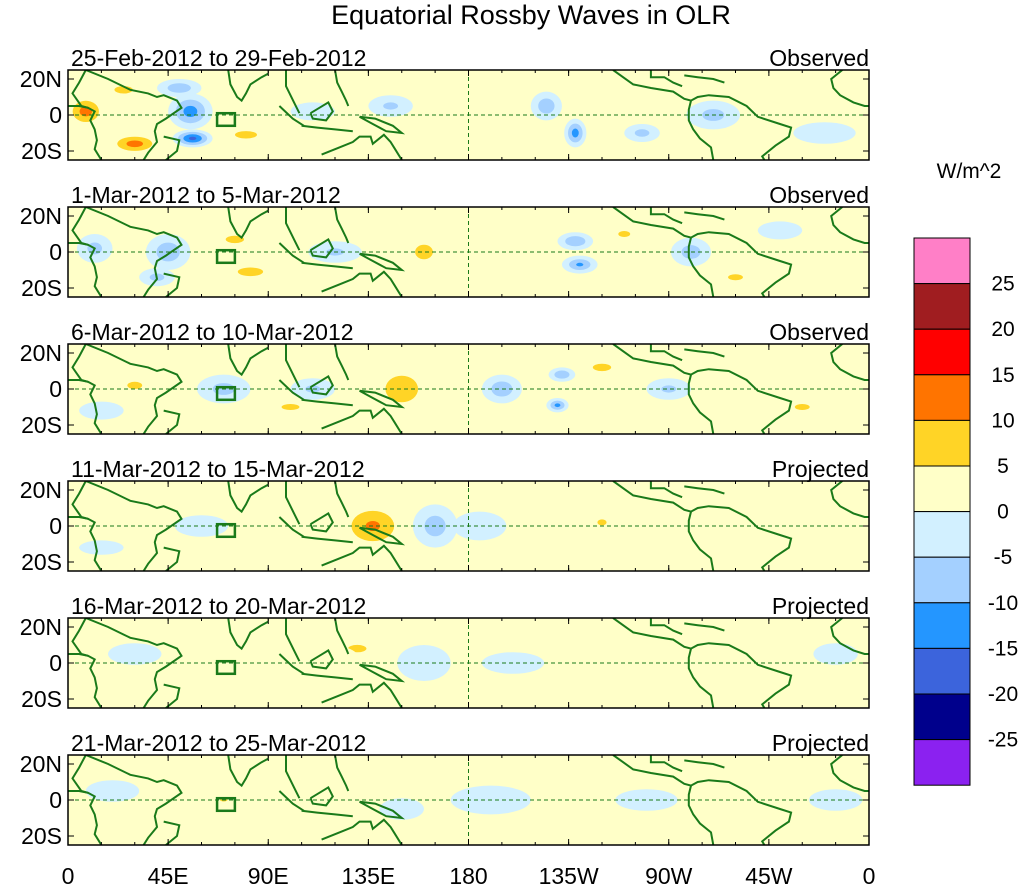 The height and width of the screenshot is (890, 1021). What do you see at coordinates (1002, 284) in the screenshot?
I see `colorbar-tick-label: 25` at bounding box center [1002, 284].